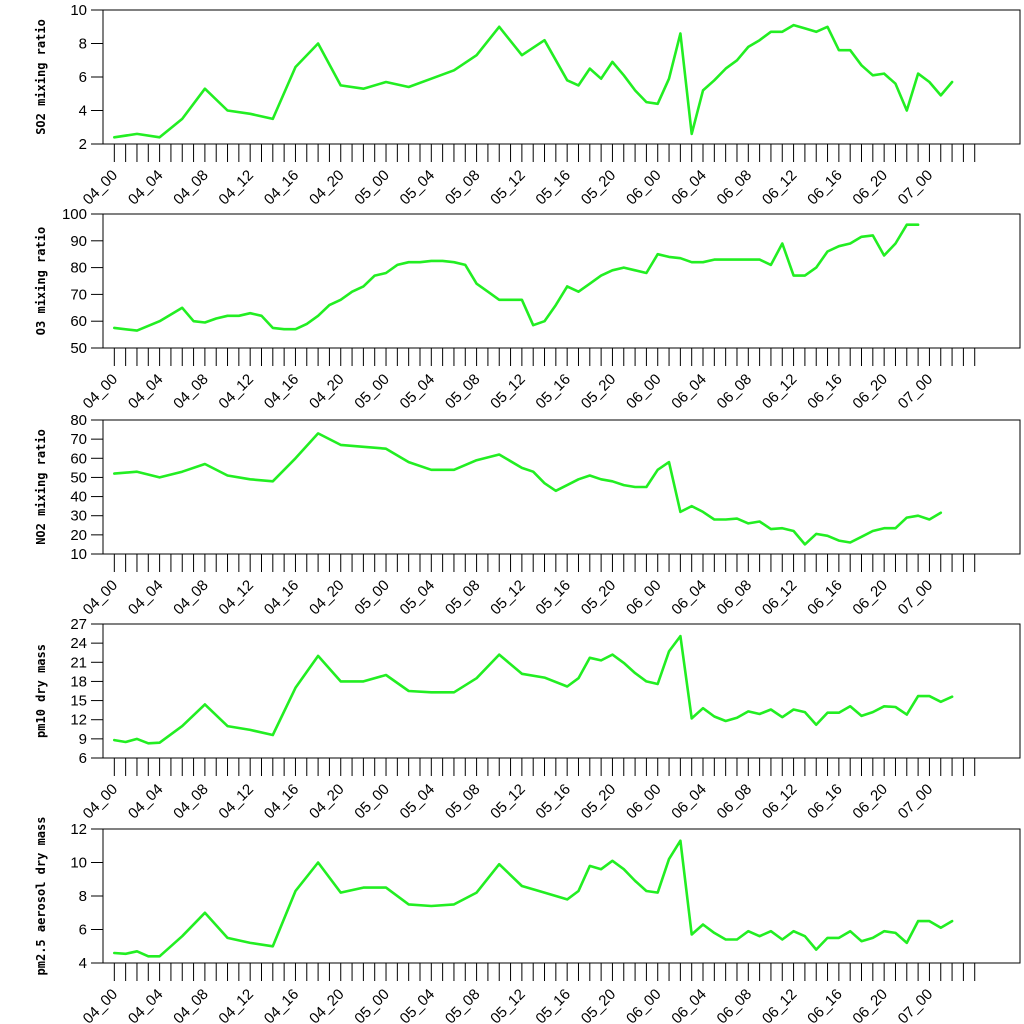 The width and height of the screenshot is (1024, 1024). I want to click on y-tick-label: 2, so click(83, 144).